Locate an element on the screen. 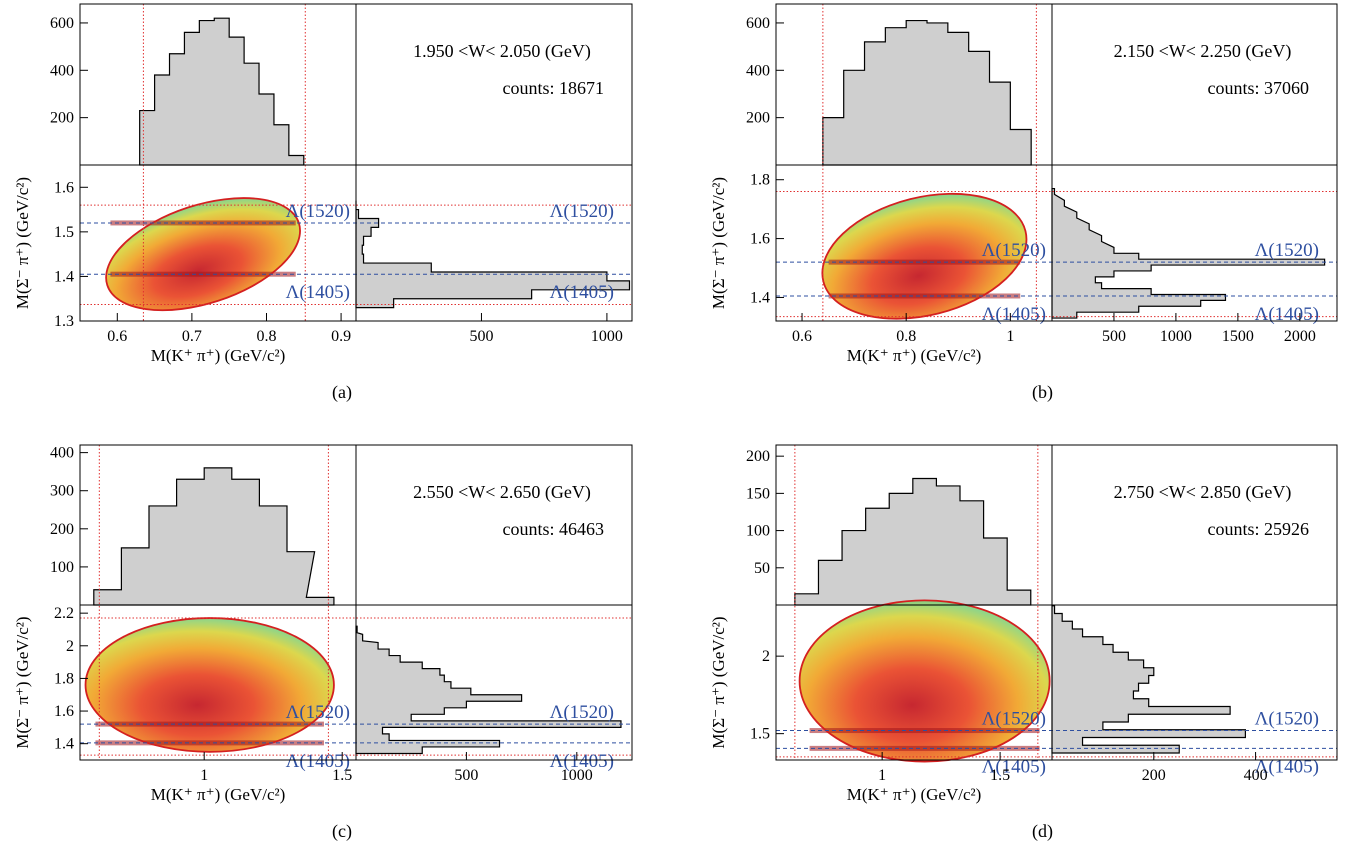  top-y-tick-label: 50 is located at coordinates (762, 568).